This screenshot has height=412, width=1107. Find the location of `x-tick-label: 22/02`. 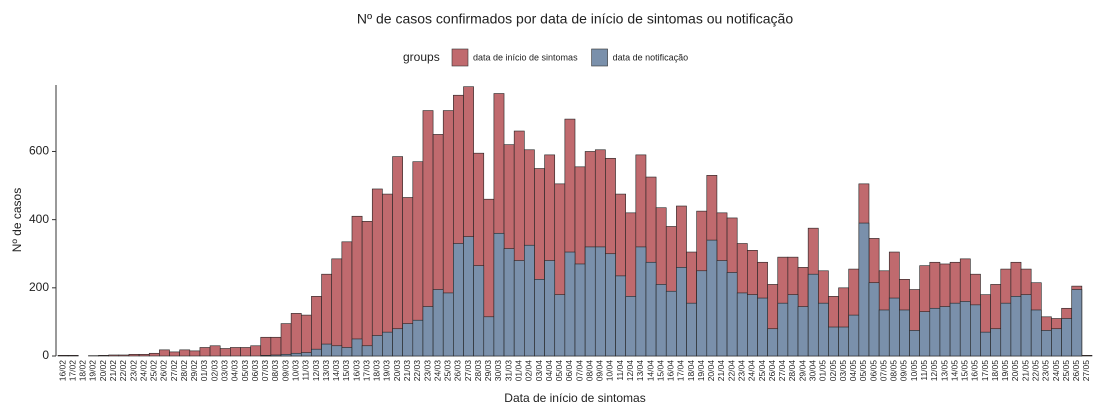

x-tick-label: 22/02 is located at coordinates (123, 371).